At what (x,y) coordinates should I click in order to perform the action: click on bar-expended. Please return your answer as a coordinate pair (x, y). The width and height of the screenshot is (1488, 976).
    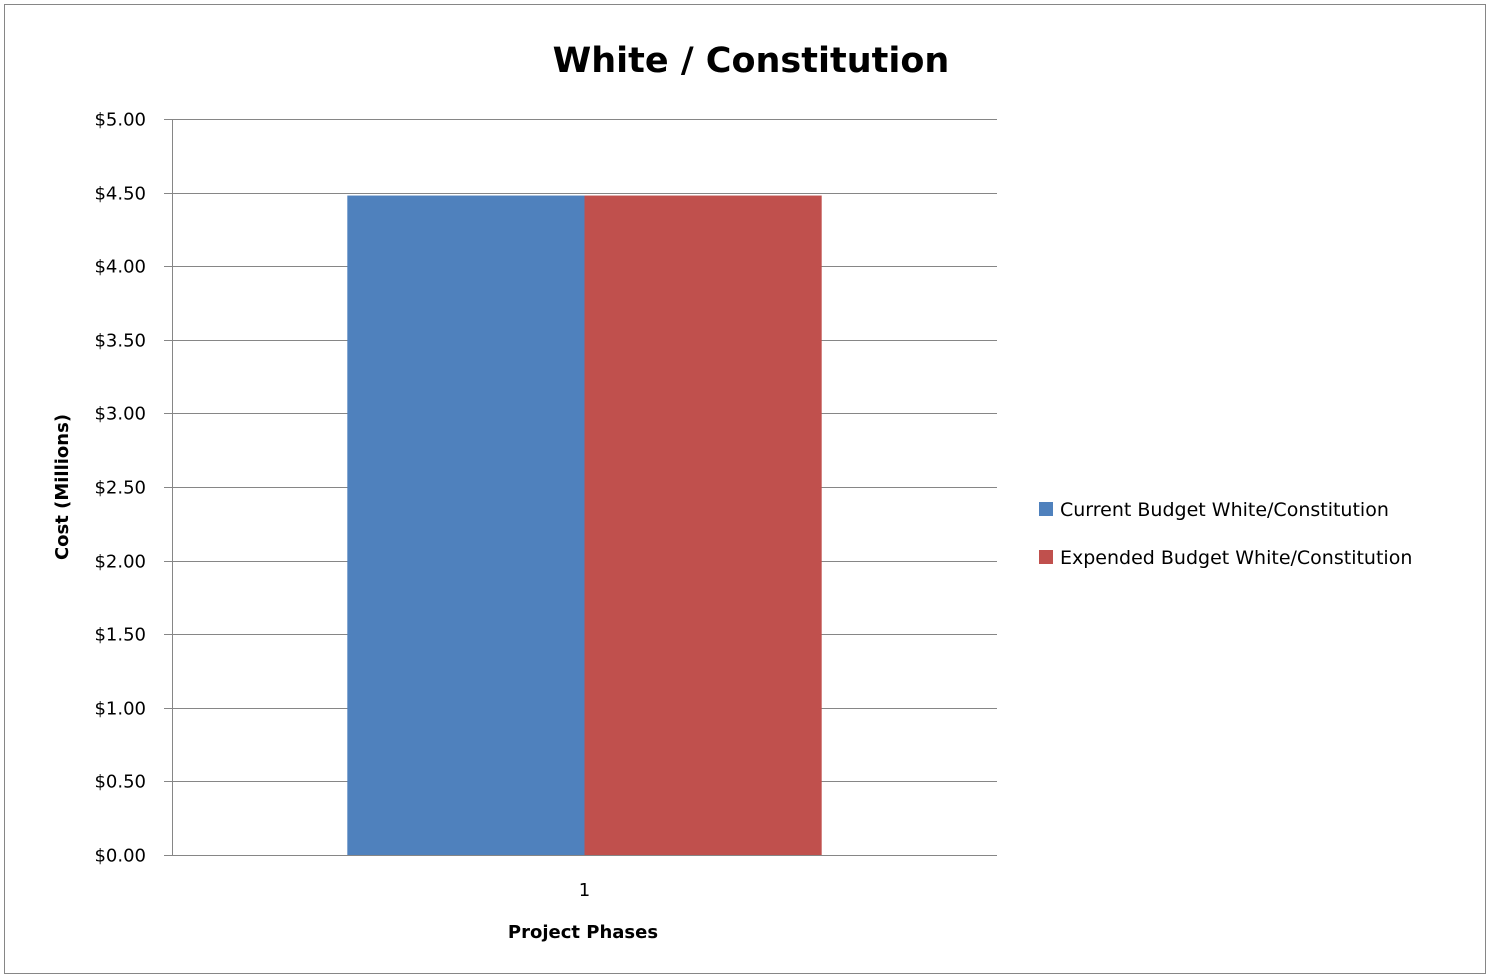
    Looking at the image, I should click on (703, 525).